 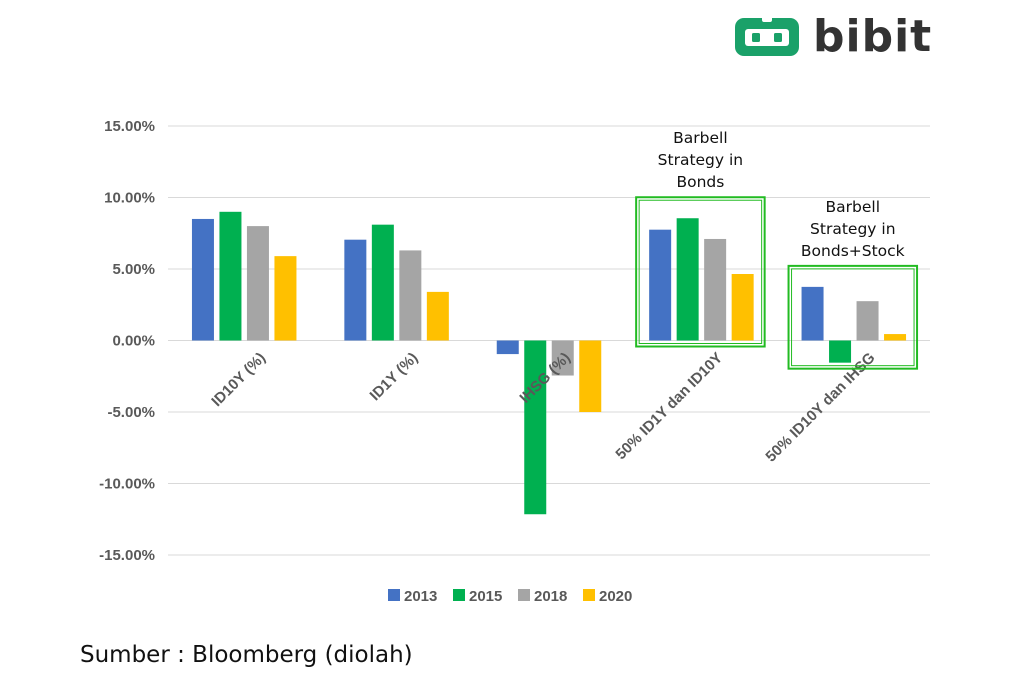 I want to click on legend-label-2015: 2015, so click(x=485, y=596).